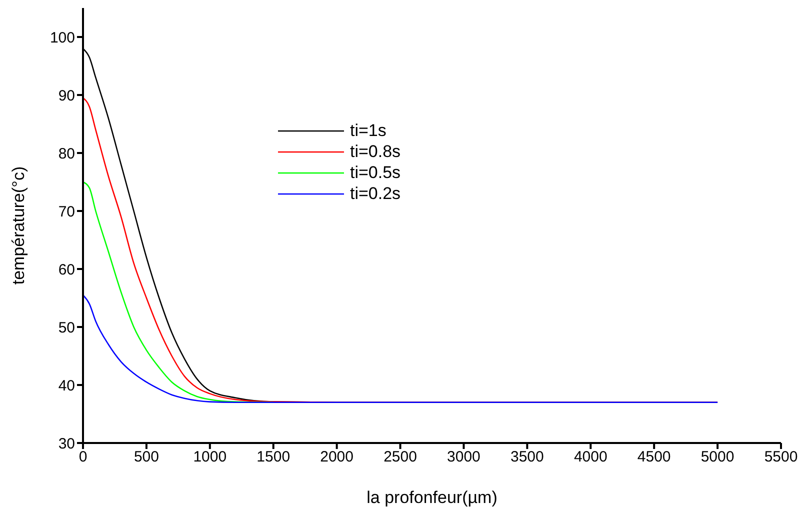 Image resolution: width=809 pixels, height=516 pixels. Describe the element at coordinates (66, 327) in the screenshot. I see `y-tick-label: 50` at that location.